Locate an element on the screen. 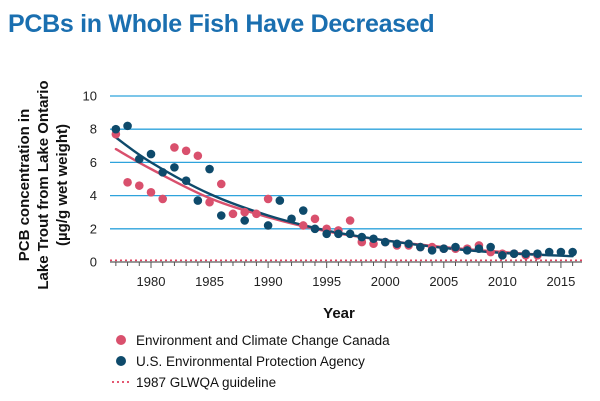 The height and width of the screenshot is (401, 600). point-epa-1978 is located at coordinates (127, 126).